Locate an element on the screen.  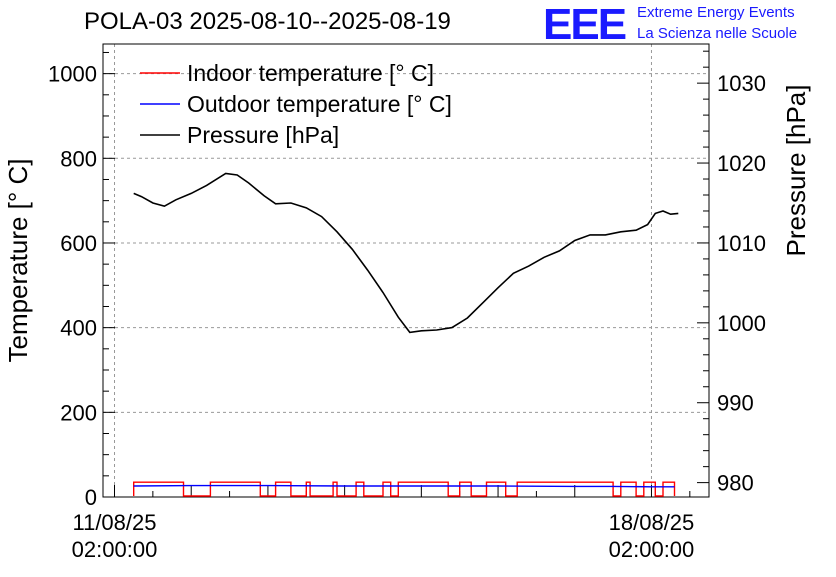
y2-axis-title: Pressure [hPa] is located at coordinates (796, 171).